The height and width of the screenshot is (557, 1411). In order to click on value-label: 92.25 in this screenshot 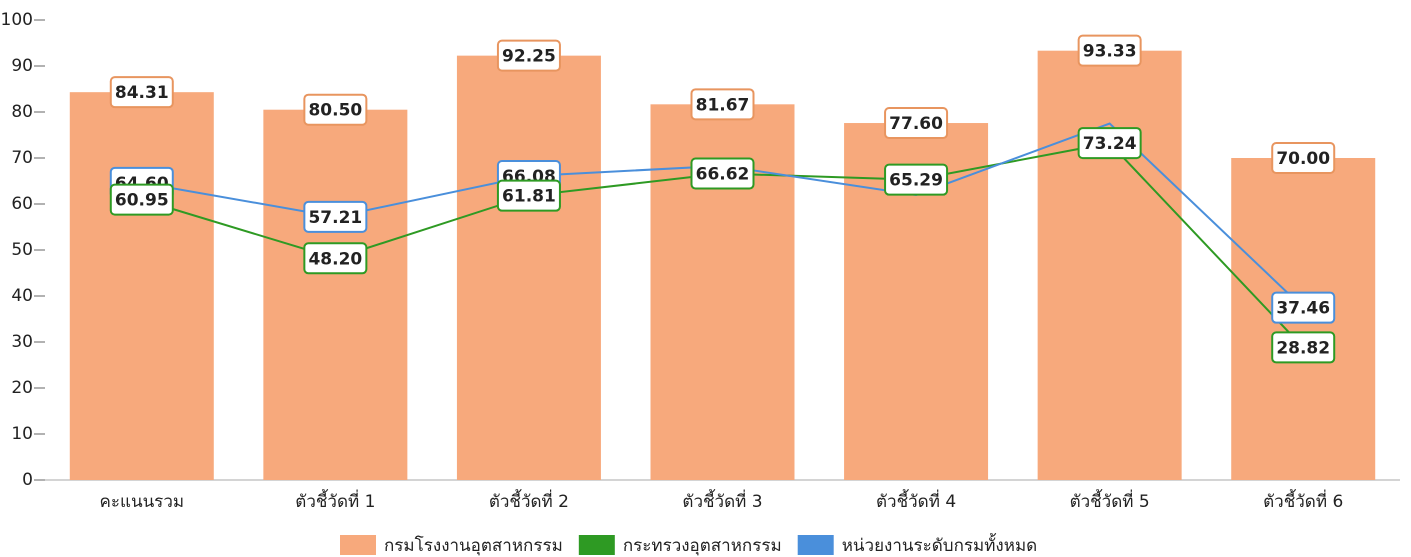, I will do `click(529, 57)`.